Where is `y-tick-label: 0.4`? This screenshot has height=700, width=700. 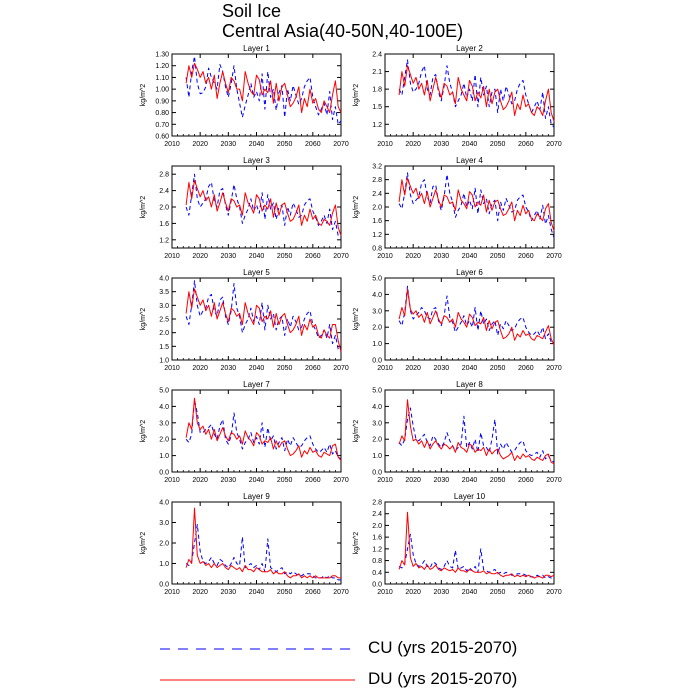
y-tick-label: 0.4 is located at coordinates (377, 573).